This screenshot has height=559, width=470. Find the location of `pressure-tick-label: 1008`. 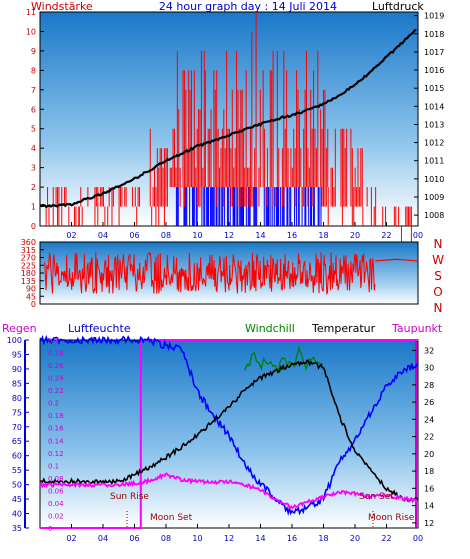

pressure-tick-label: 1008 is located at coordinates (434, 215).